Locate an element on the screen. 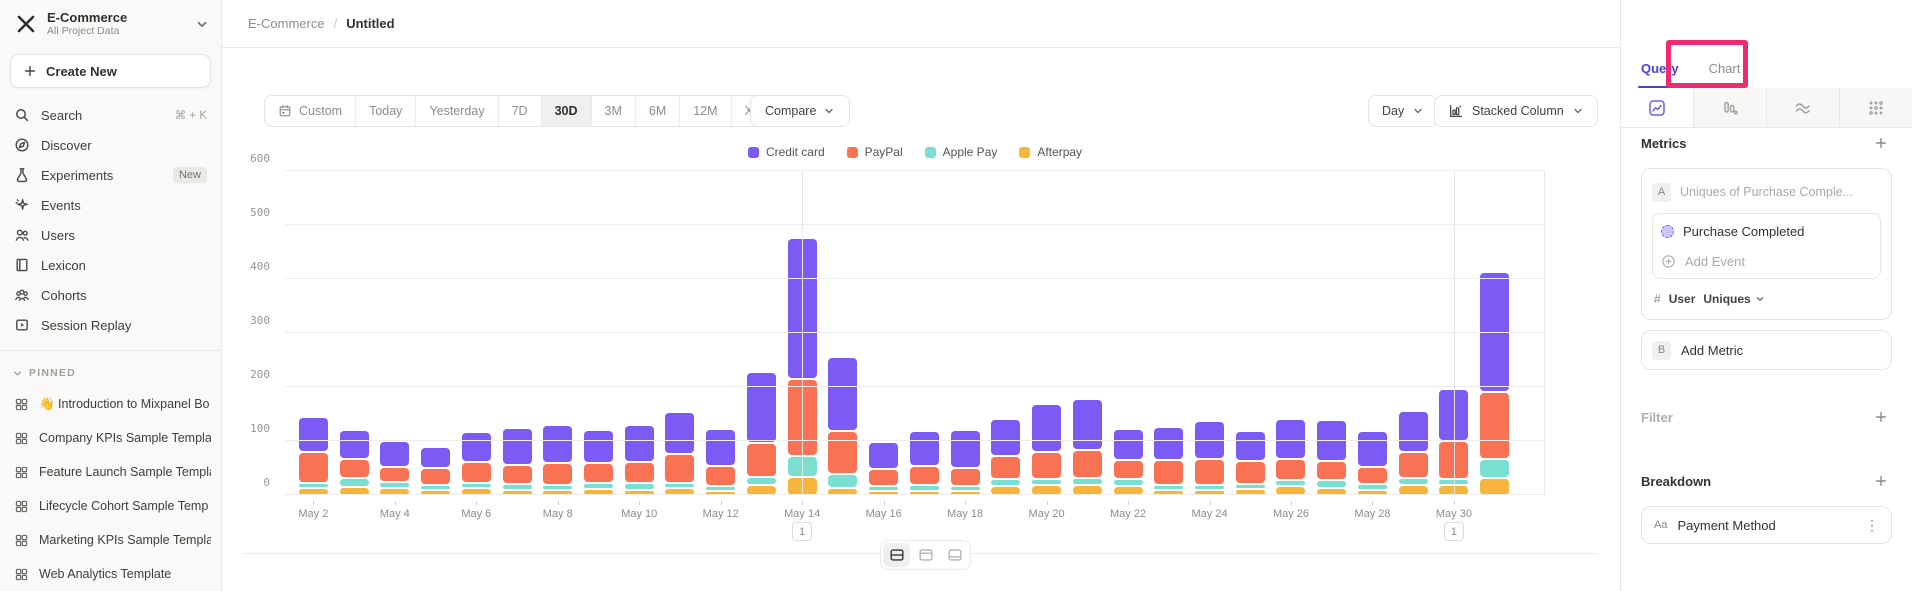 The height and width of the screenshot is (591, 1912). sidebar-item-search: Search ⌘ + K is located at coordinates (110, 115).